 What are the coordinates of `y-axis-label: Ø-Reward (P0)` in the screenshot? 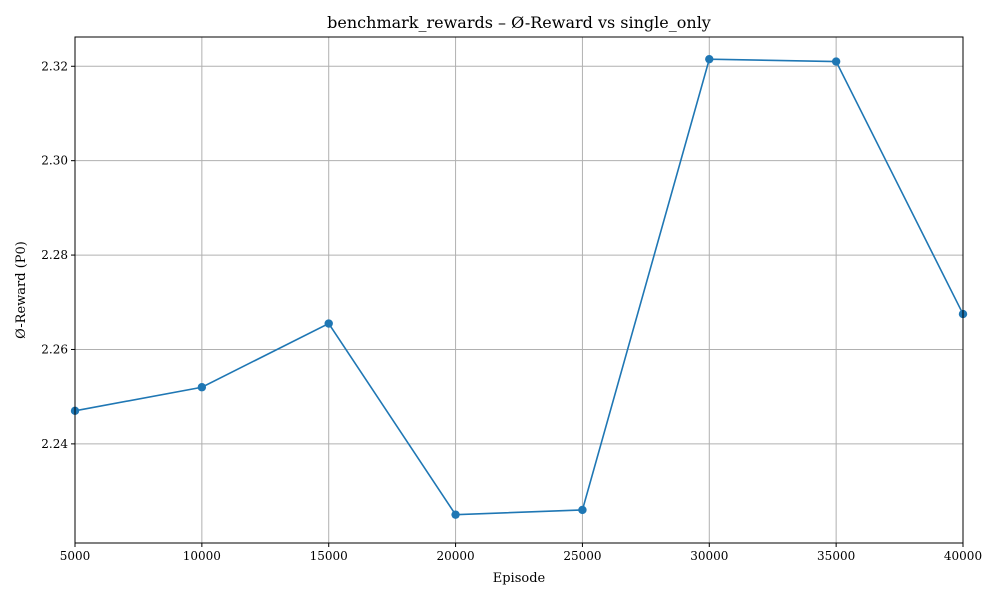 It's located at (21, 290).